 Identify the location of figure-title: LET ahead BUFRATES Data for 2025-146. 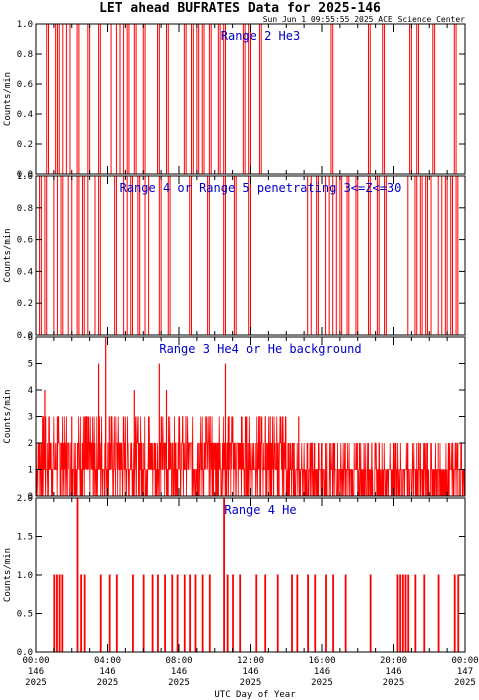
(240, 8).